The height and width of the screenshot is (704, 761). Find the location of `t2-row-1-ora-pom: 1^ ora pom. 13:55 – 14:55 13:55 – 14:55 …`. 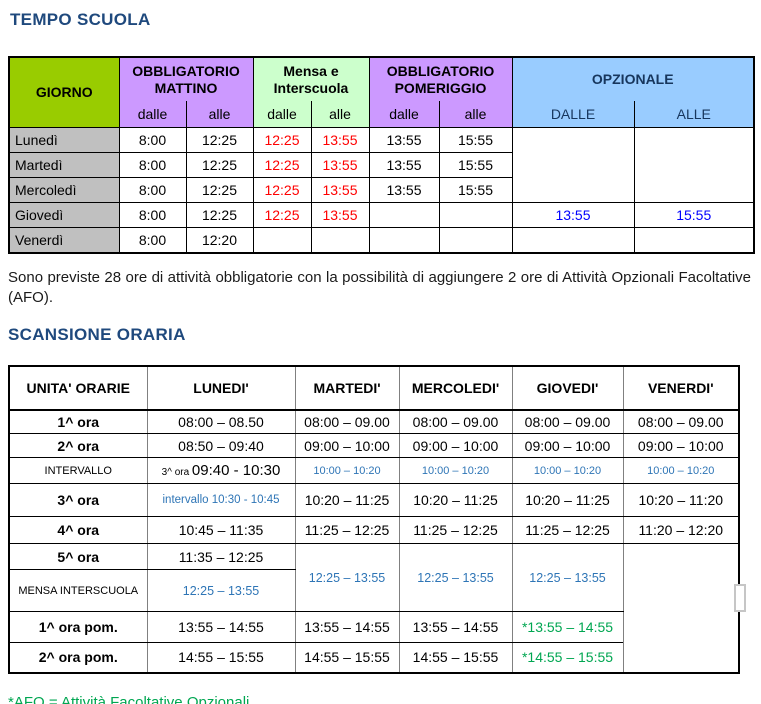

t2-row-1-ora-pom: 1^ ora pom. 13:55 – 14:55 13:55 – 14:55 … is located at coordinates (373, 627).